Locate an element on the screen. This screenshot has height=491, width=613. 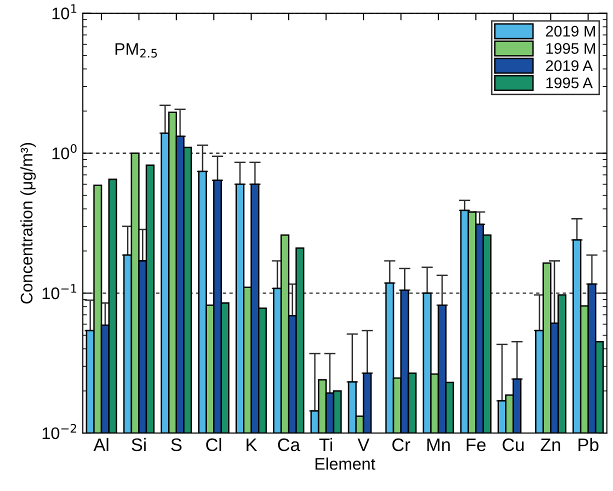
x-tick-label: Ca is located at coordinates (289, 445).